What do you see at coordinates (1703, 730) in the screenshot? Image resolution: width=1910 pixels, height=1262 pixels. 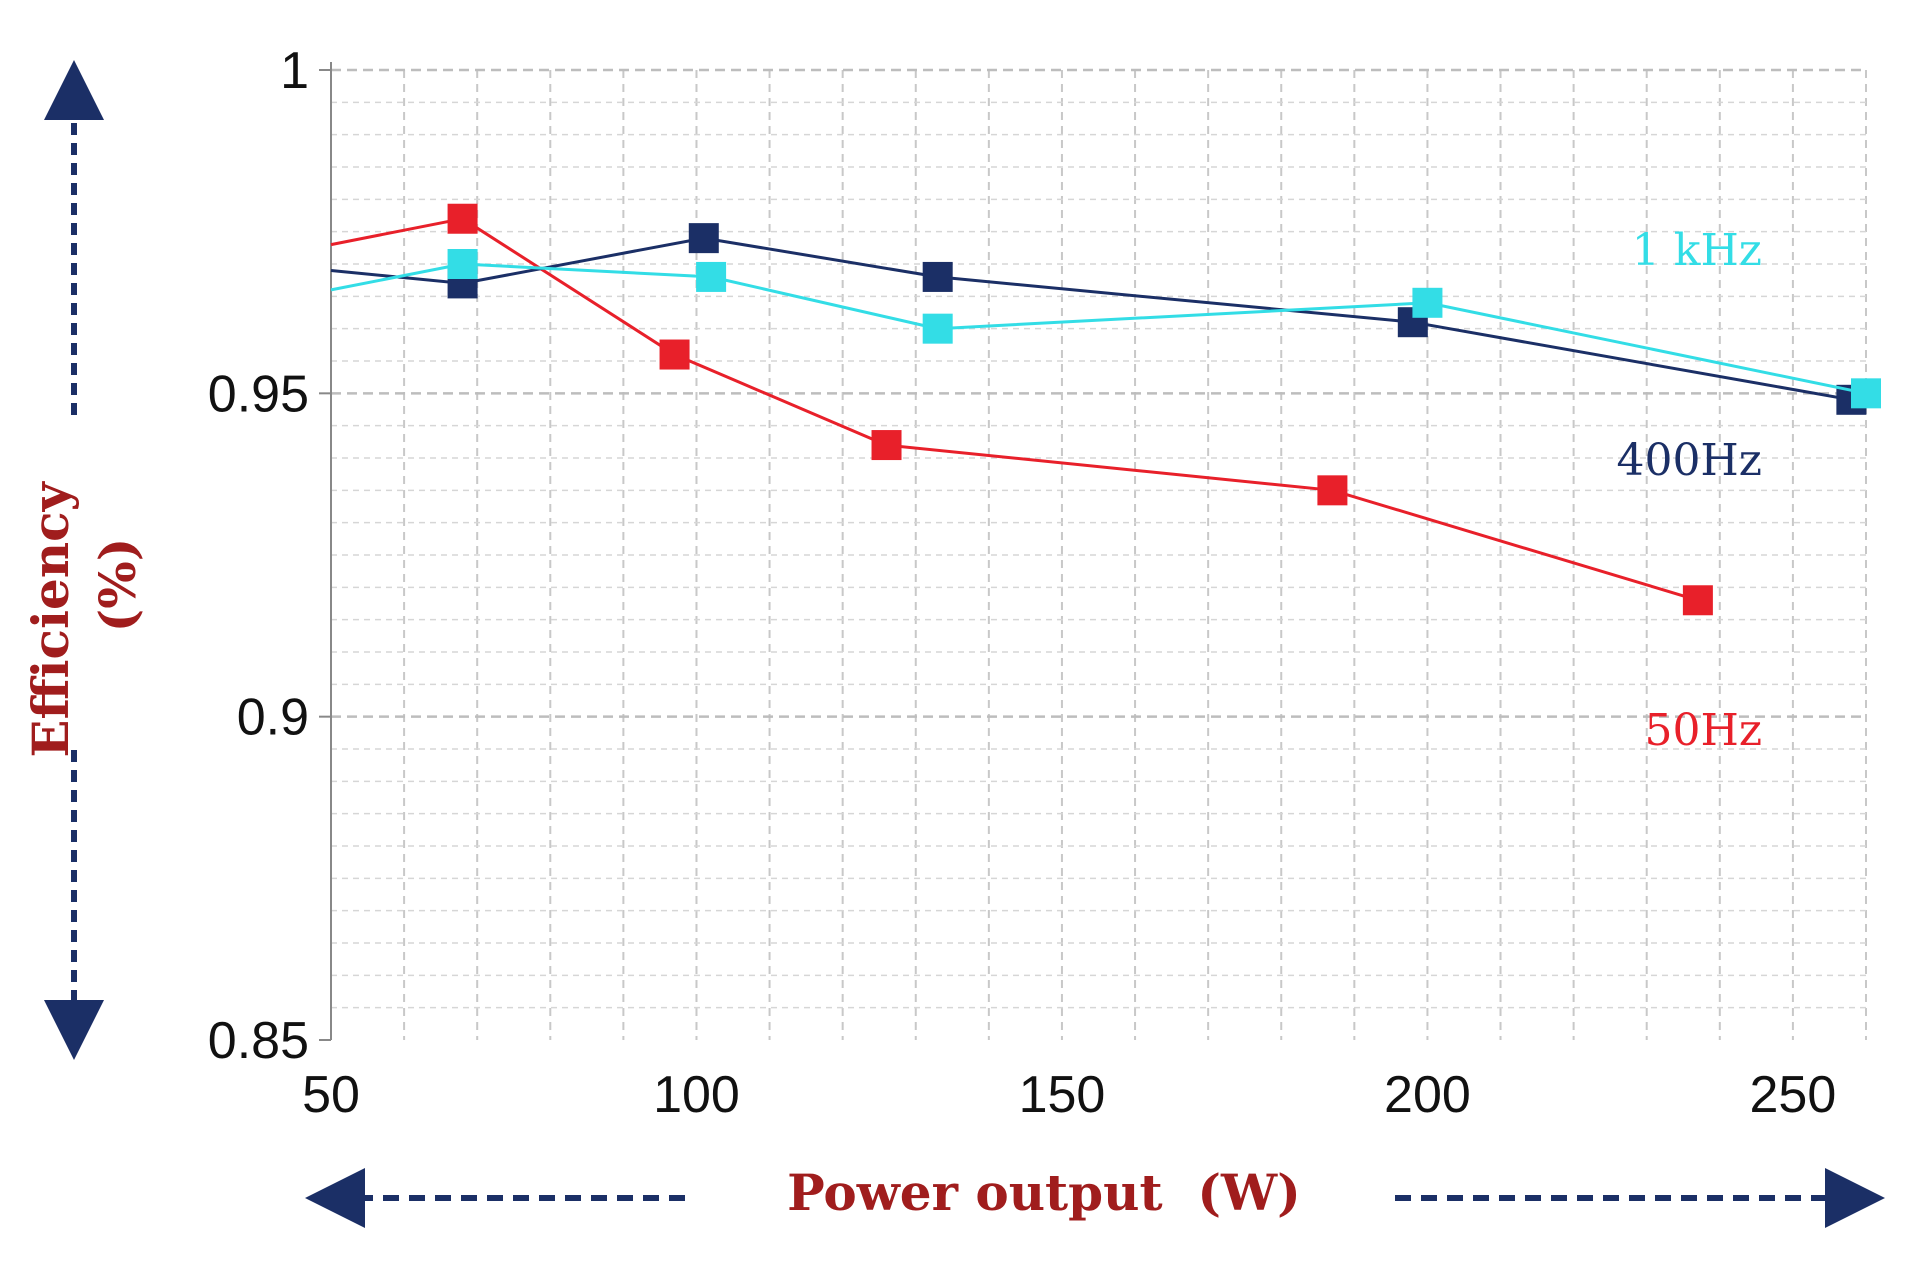 I see `series-label: 50Hz` at bounding box center [1703, 730].